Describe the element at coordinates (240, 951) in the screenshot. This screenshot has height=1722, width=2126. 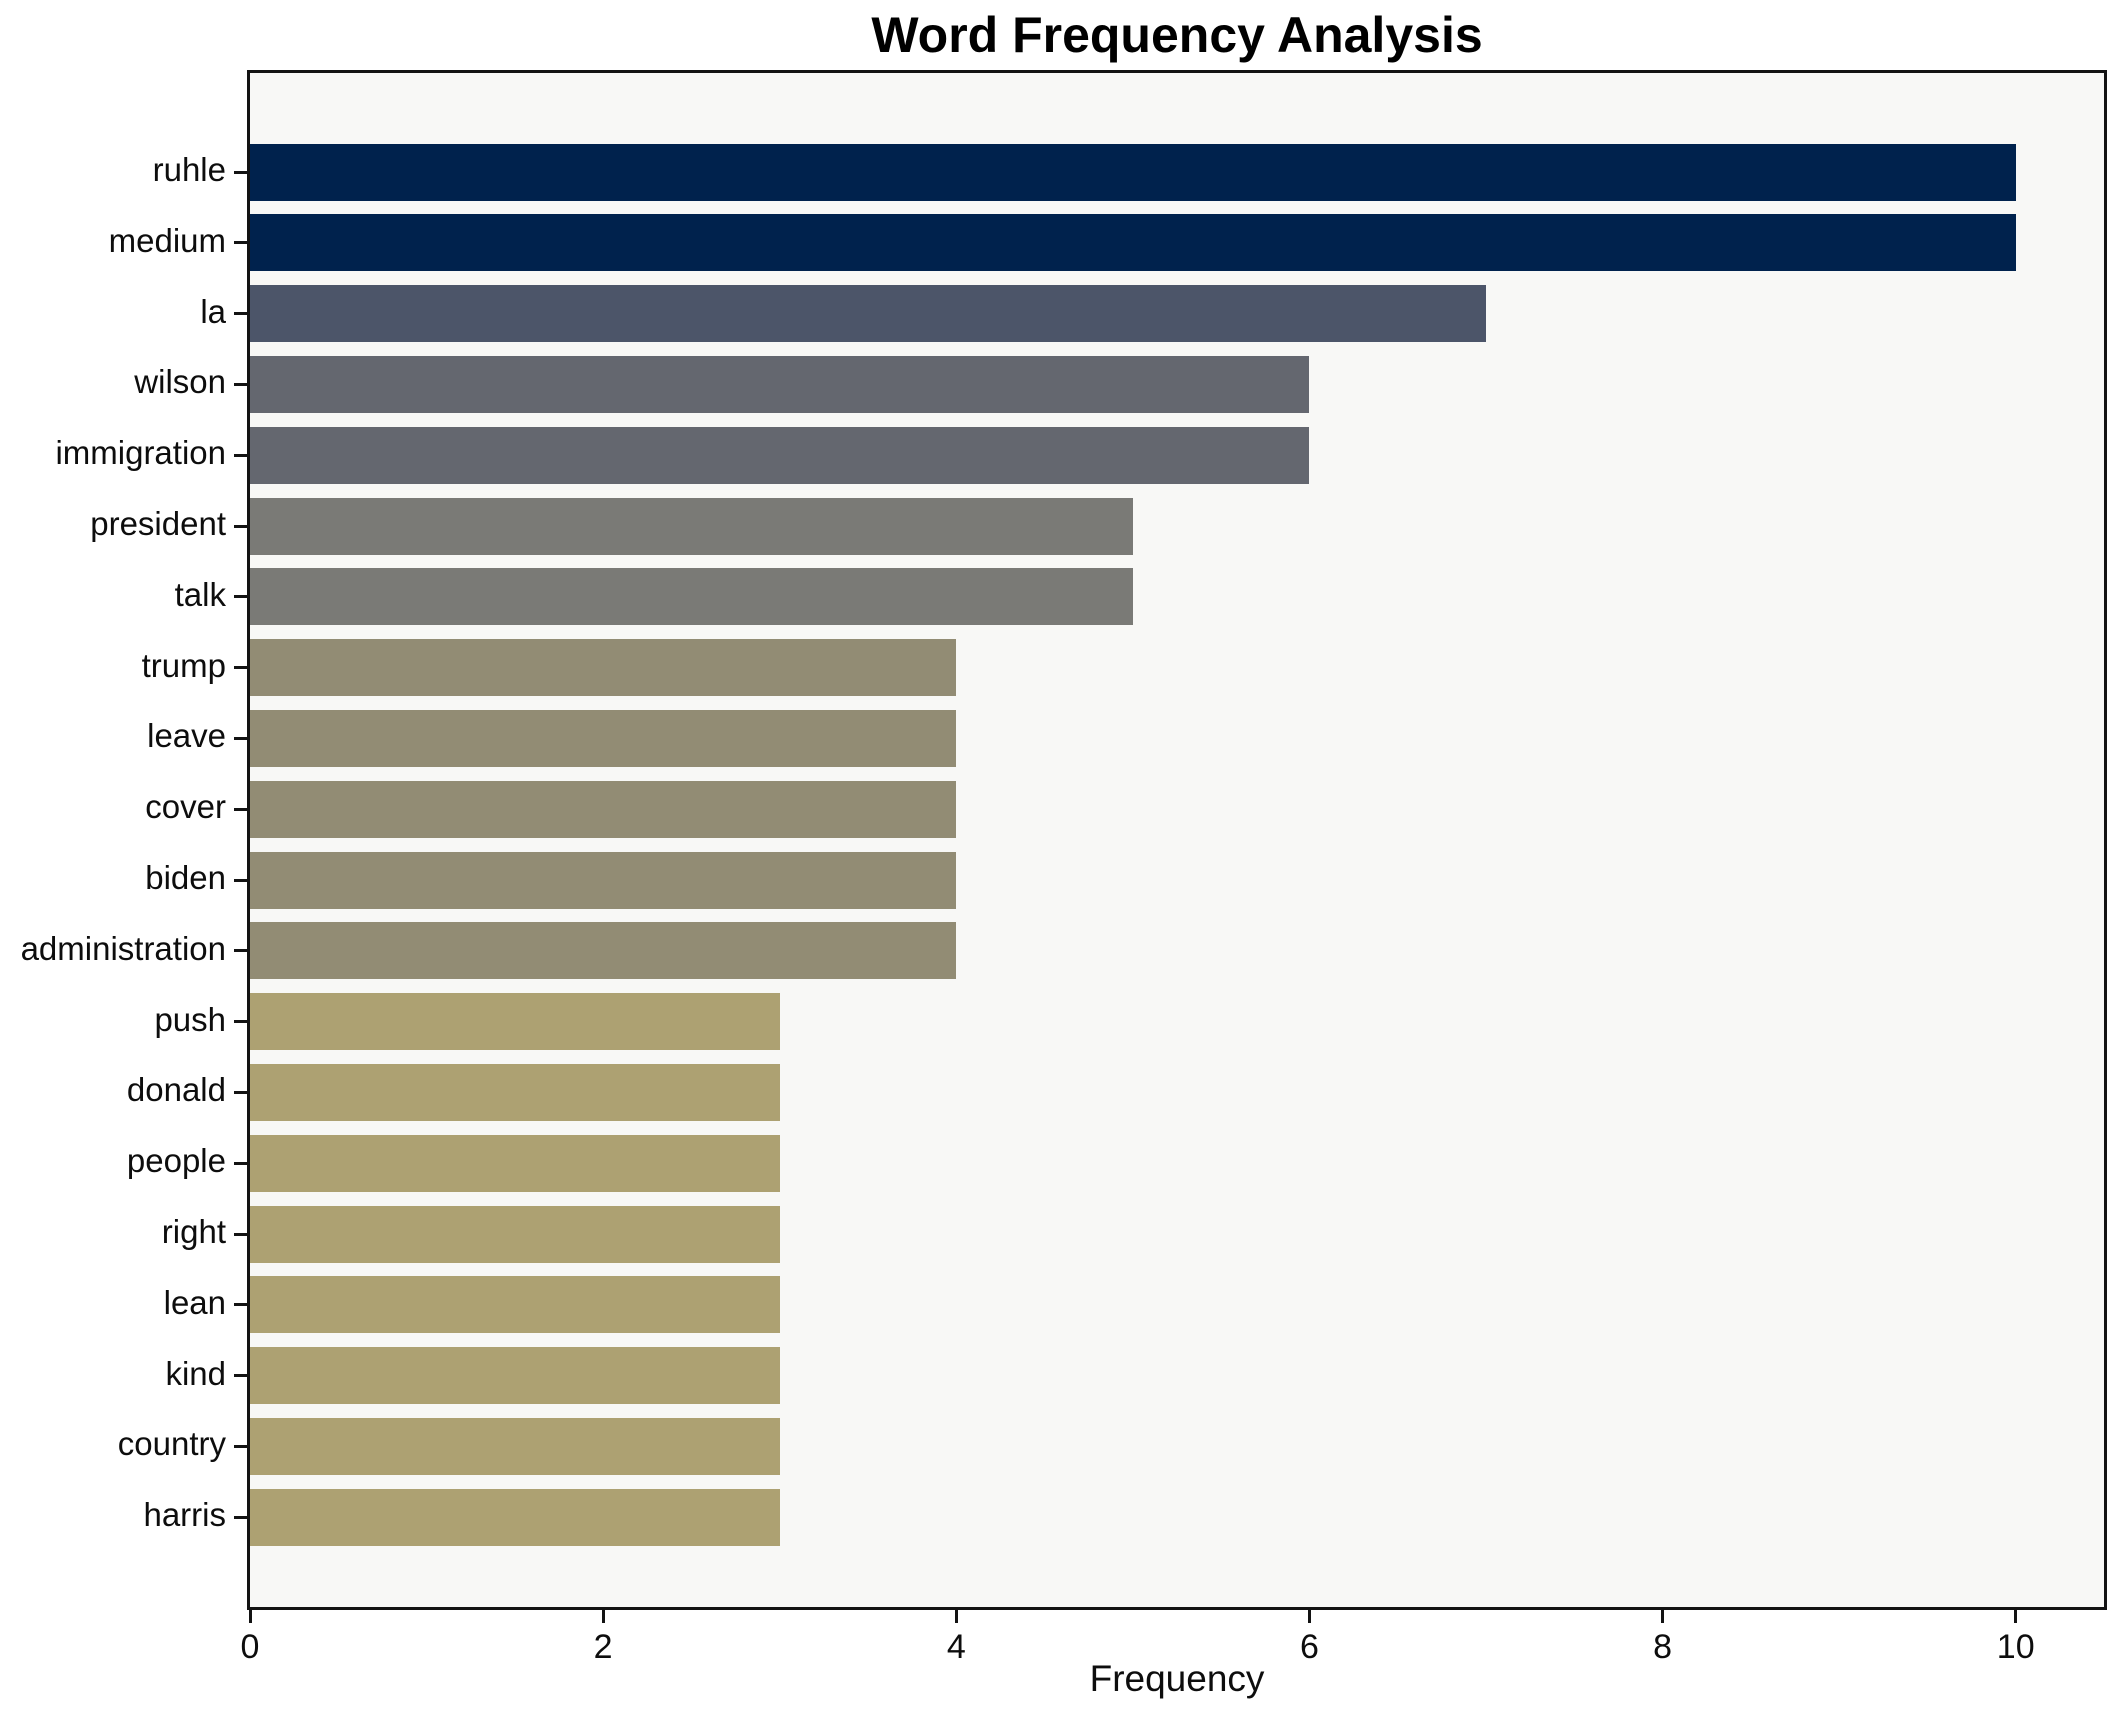
I see `y-tick-administration` at that location.